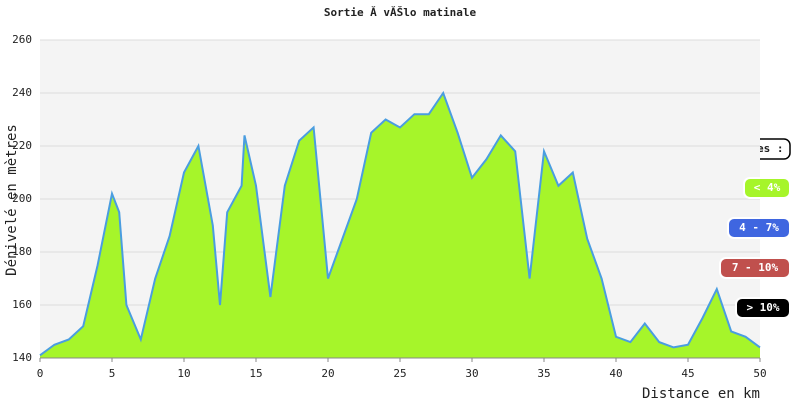  I want to click on x-tick-label: 15, so click(255, 373).